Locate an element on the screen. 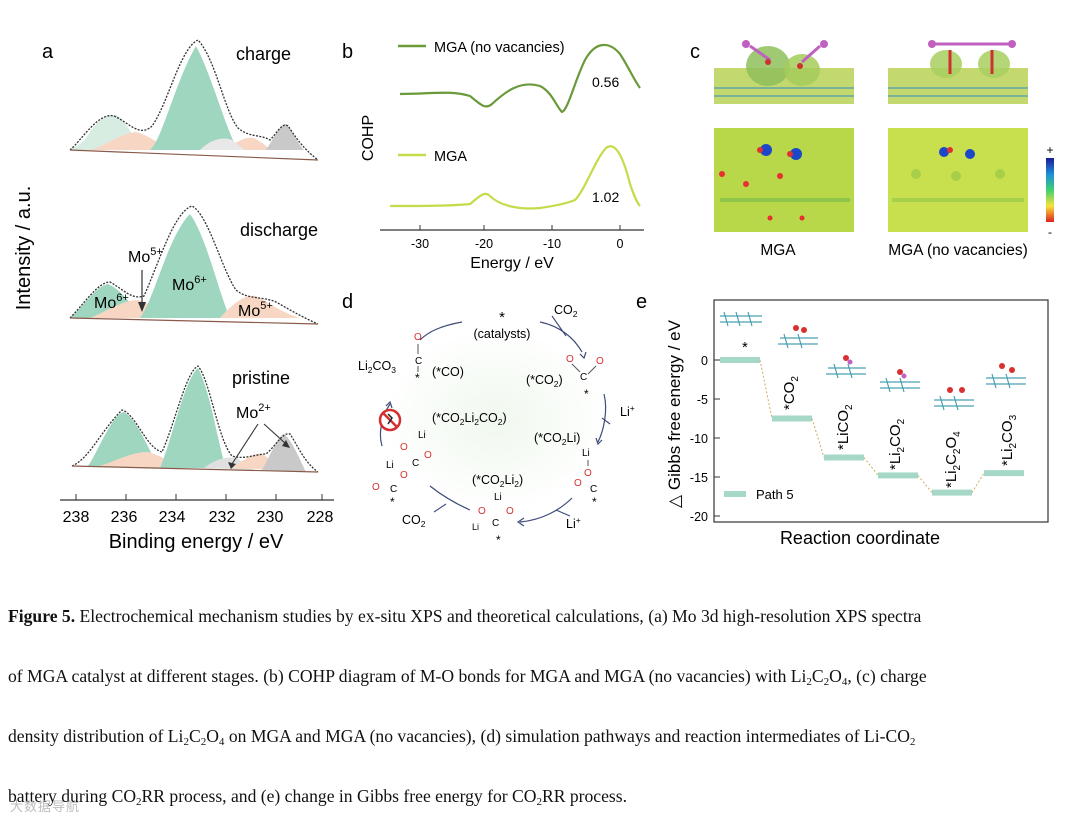 This screenshot has height=825, width=1080. xps-tick: 236 is located at coordinates (124, 517).